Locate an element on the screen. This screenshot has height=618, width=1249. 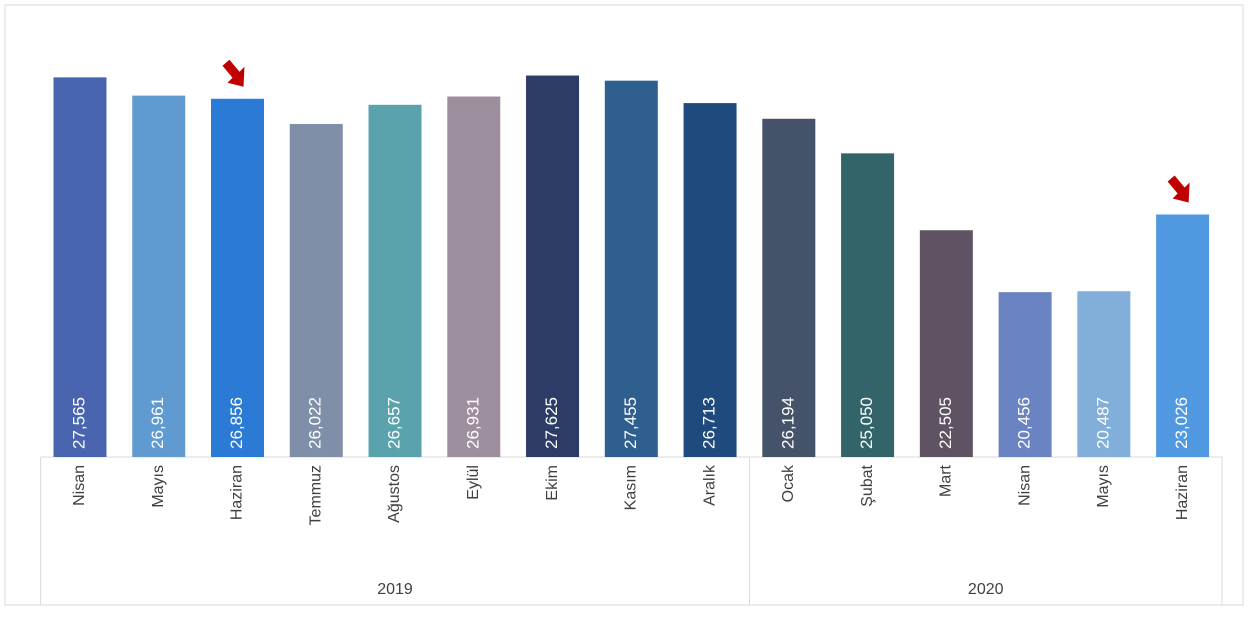
data-label: 26,657 is located at coordinates (394, 423).